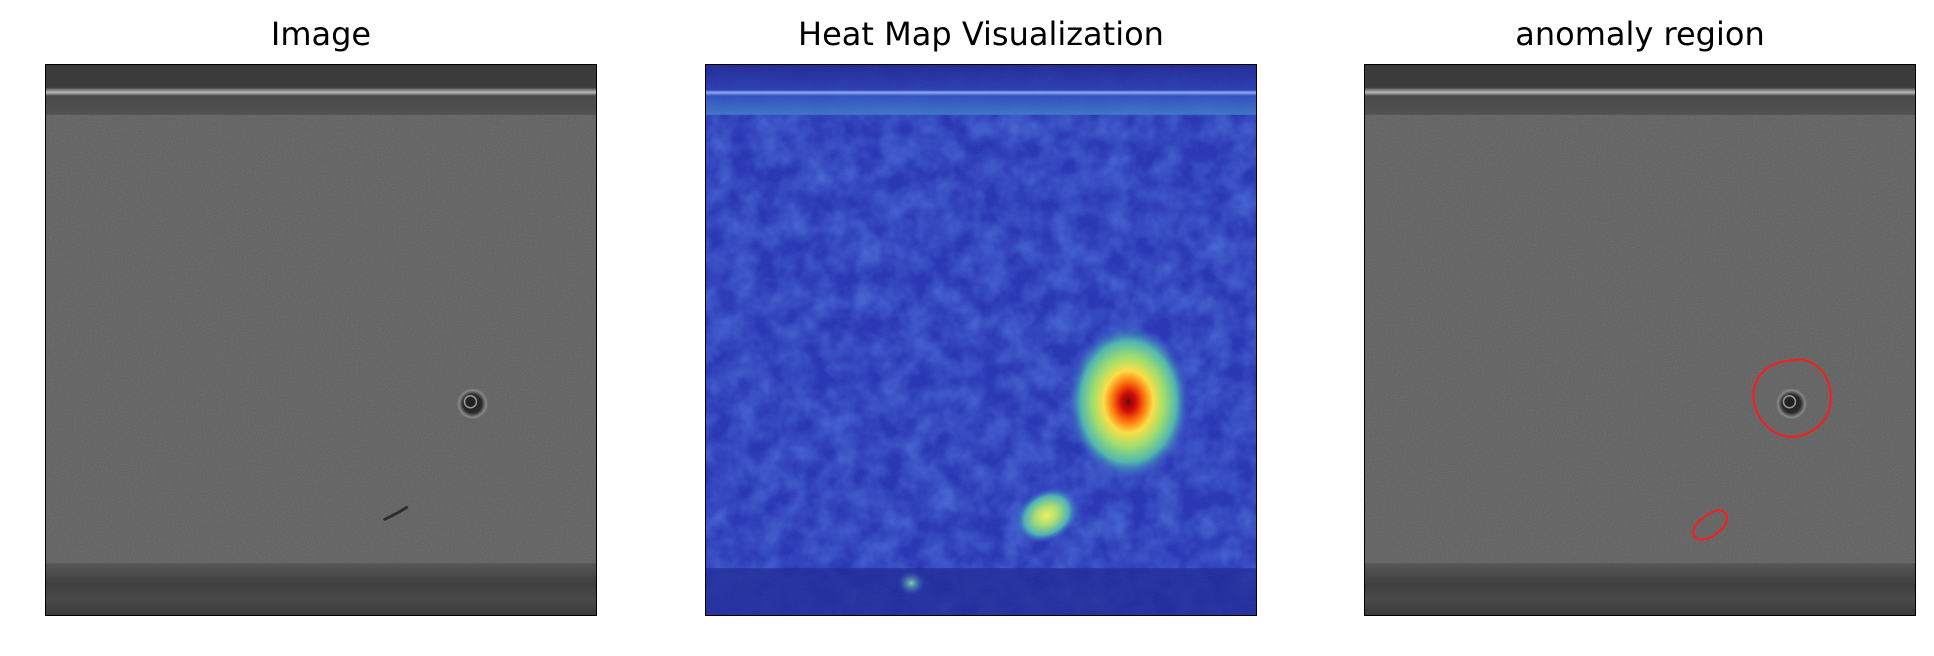  What do you see at coordinates (396, 513) in the screenshot?
I see `surface-scratch` at bounding box center [396, 513].